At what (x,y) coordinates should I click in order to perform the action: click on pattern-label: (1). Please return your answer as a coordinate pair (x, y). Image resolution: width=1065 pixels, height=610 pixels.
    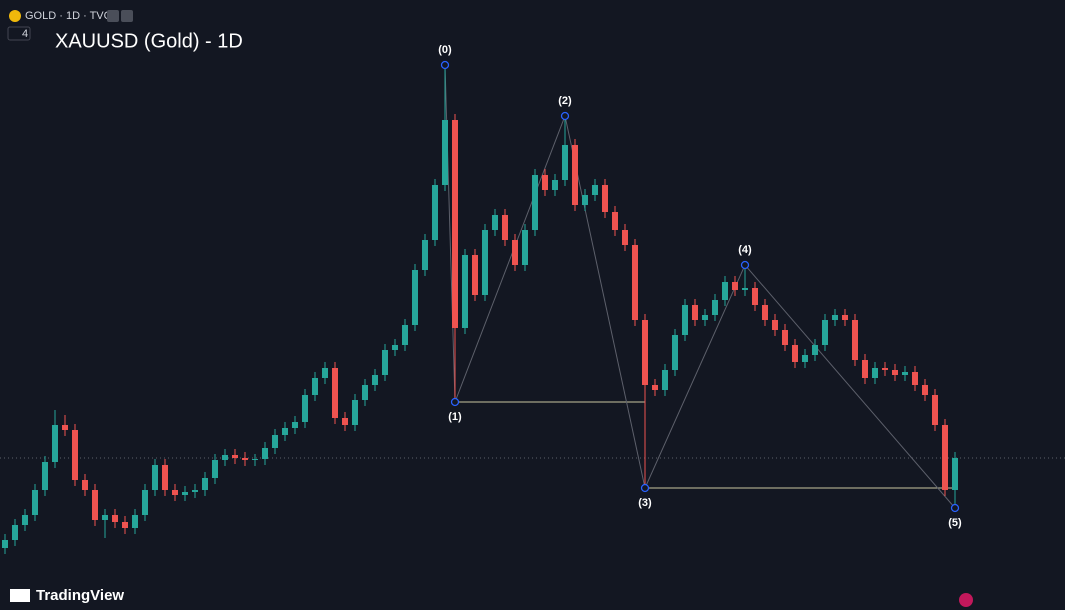
    Looking at the image, I should click on (455, 417).